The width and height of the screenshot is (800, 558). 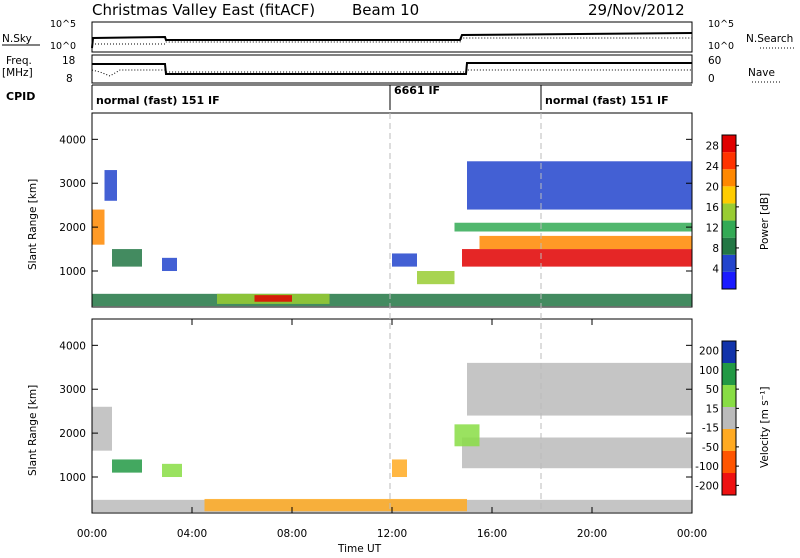 What do you see at coordinates (717, 418) in the screenshot?
I see `velocity-colorbar: 200 100 50 15 -15 -50 -100 -200` at bounding box center [717, 418].